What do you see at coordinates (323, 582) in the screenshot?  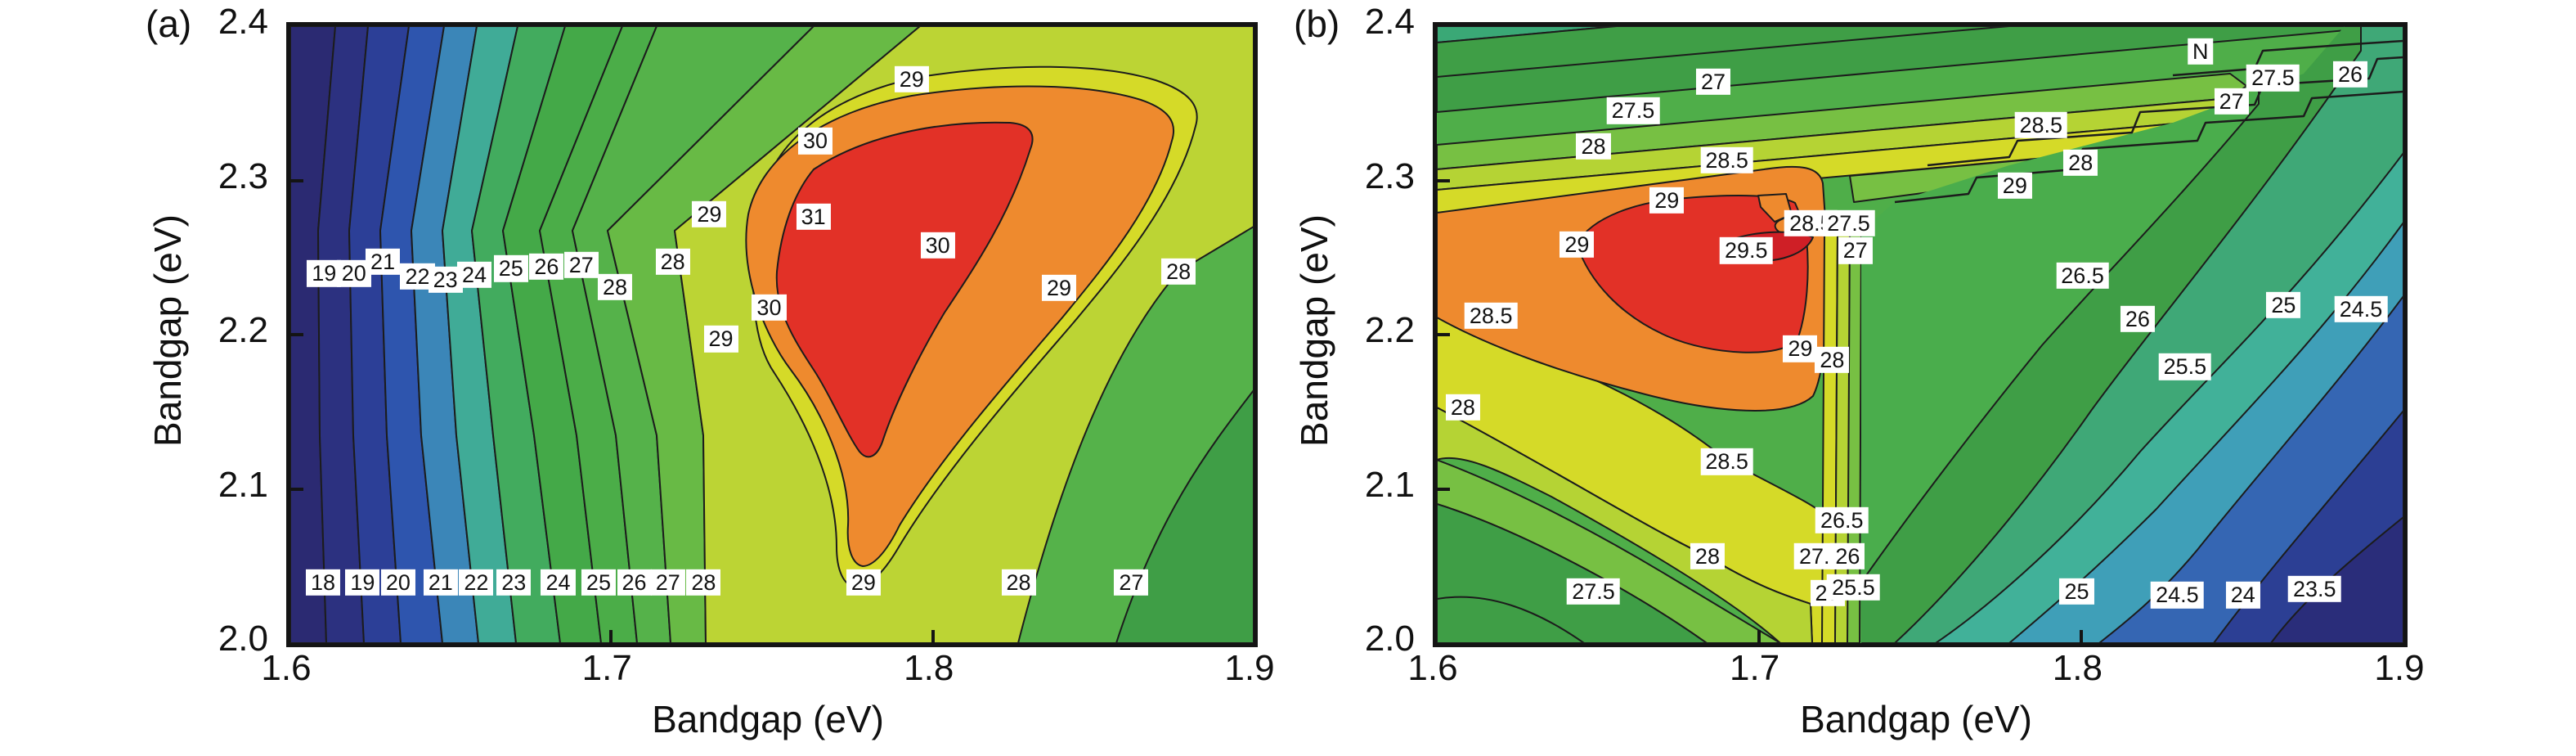 I see `contour-label: 18` at bounding box center [323, 582].